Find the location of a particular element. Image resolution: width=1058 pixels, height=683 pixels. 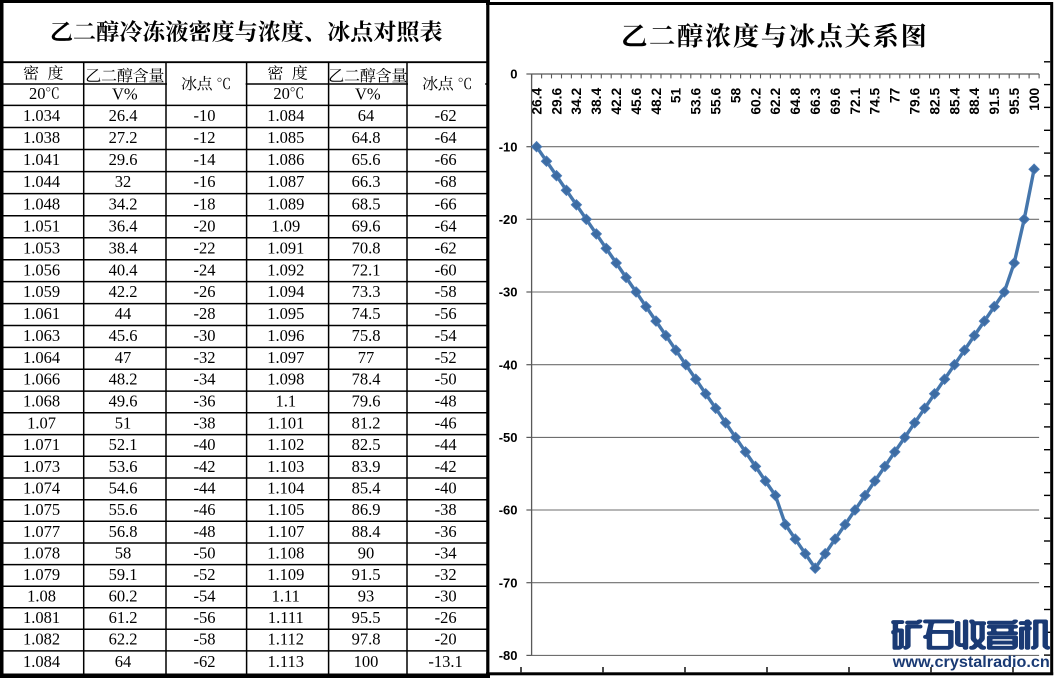

svg-text: 1.063 is located at coordinates (41, 335).